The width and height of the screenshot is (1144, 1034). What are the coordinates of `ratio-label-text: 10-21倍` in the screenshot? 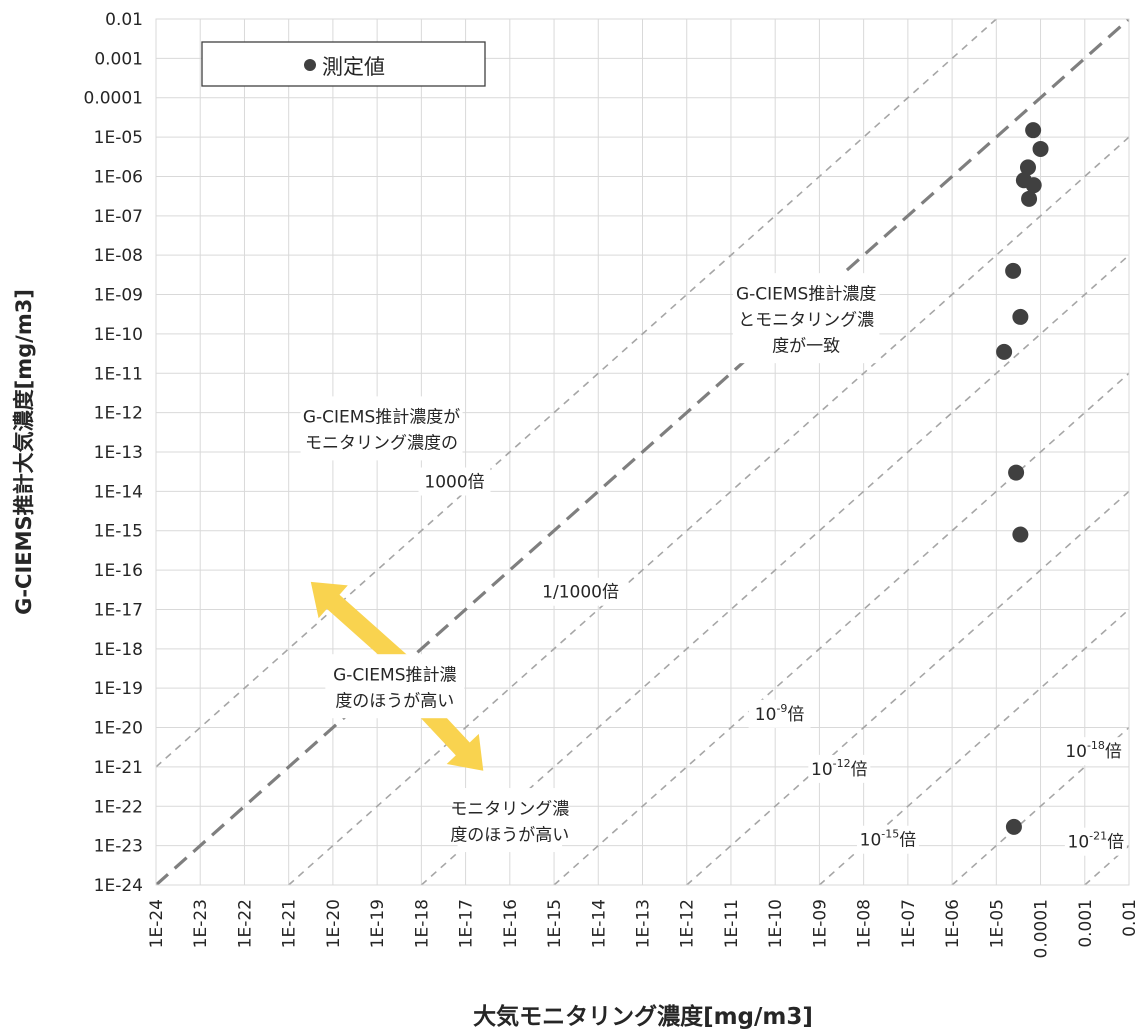 It's located at (1096, 841).